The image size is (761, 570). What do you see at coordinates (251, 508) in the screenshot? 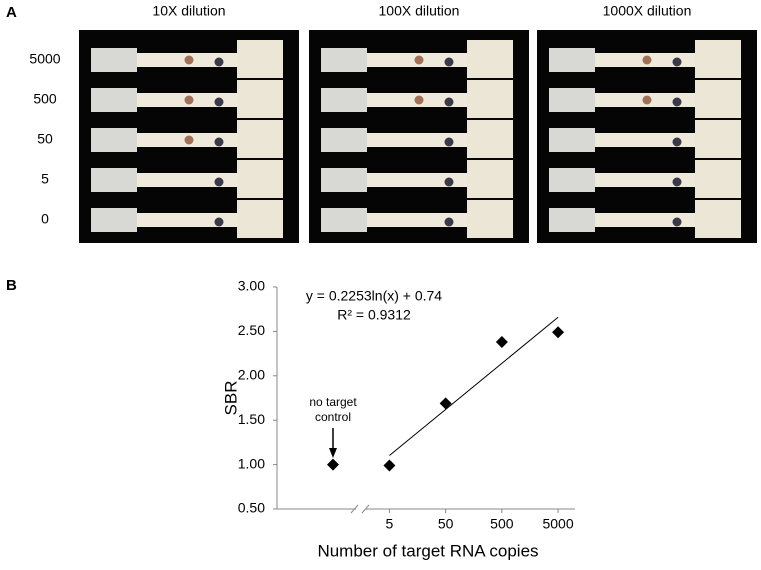
I see `y-tick-label: 0.50` at bounding box center [251, 508].